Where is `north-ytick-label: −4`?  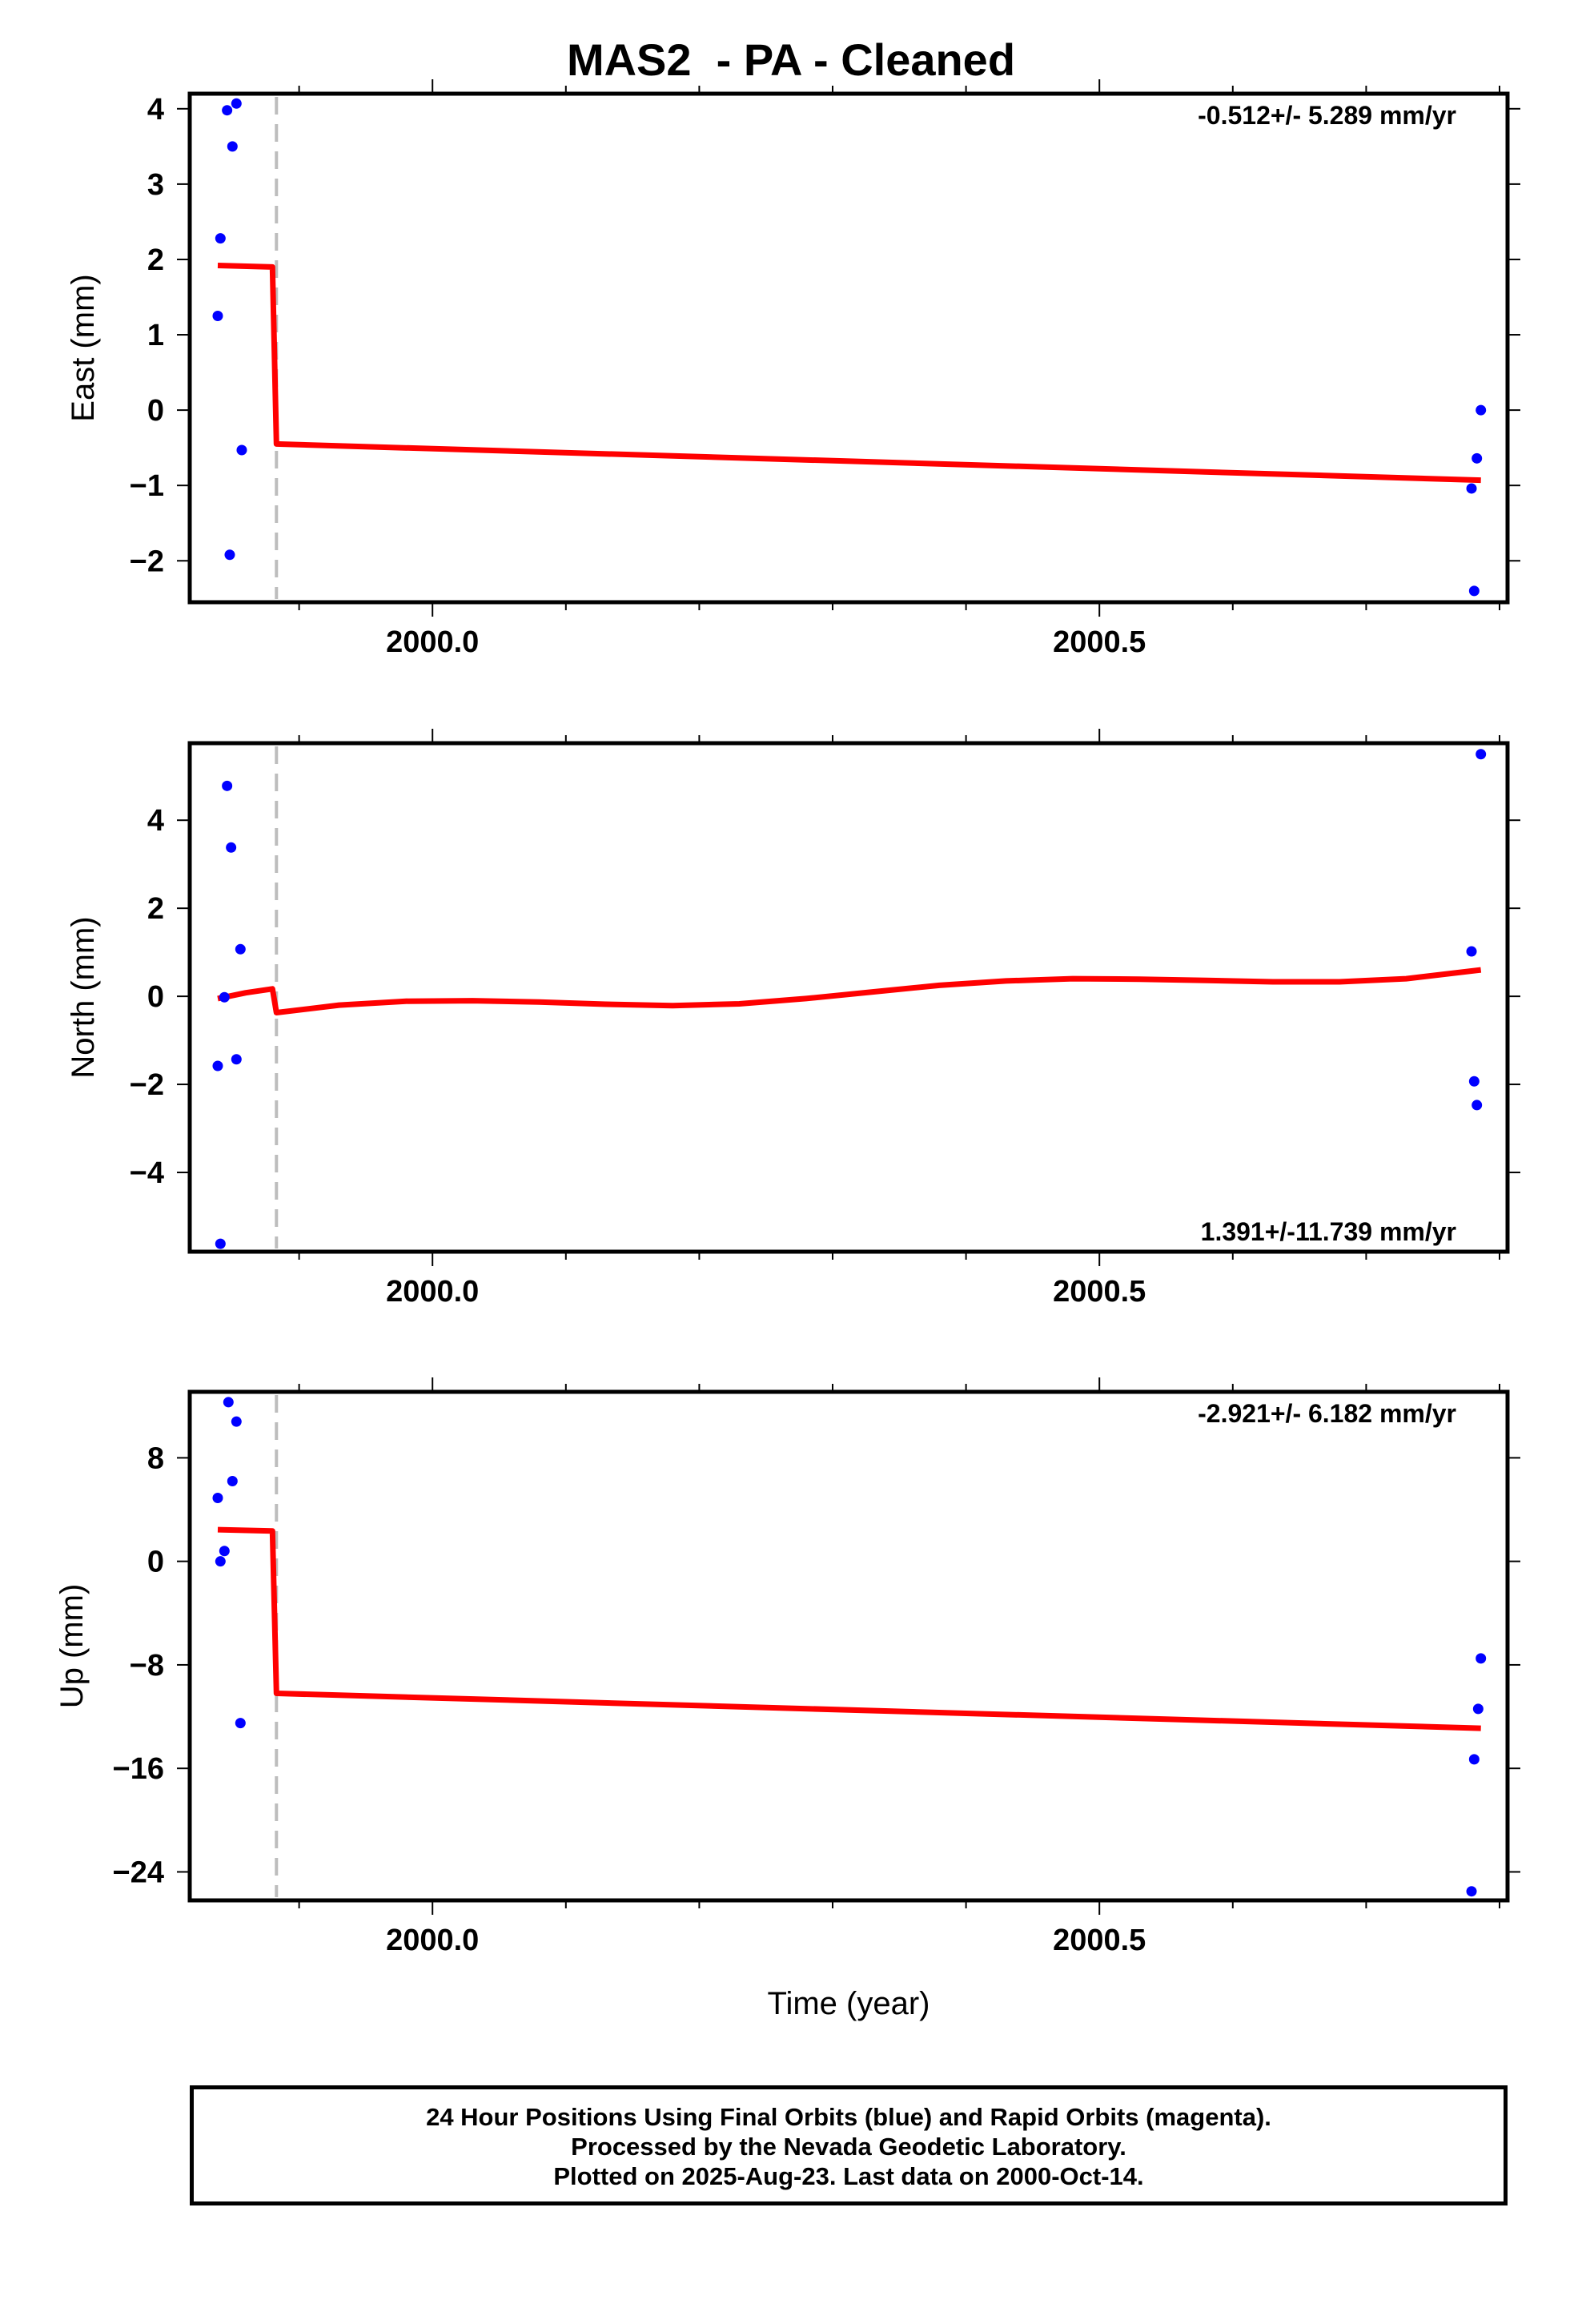 north-ytick-label: −4 is located at coordinates (147, 1173).